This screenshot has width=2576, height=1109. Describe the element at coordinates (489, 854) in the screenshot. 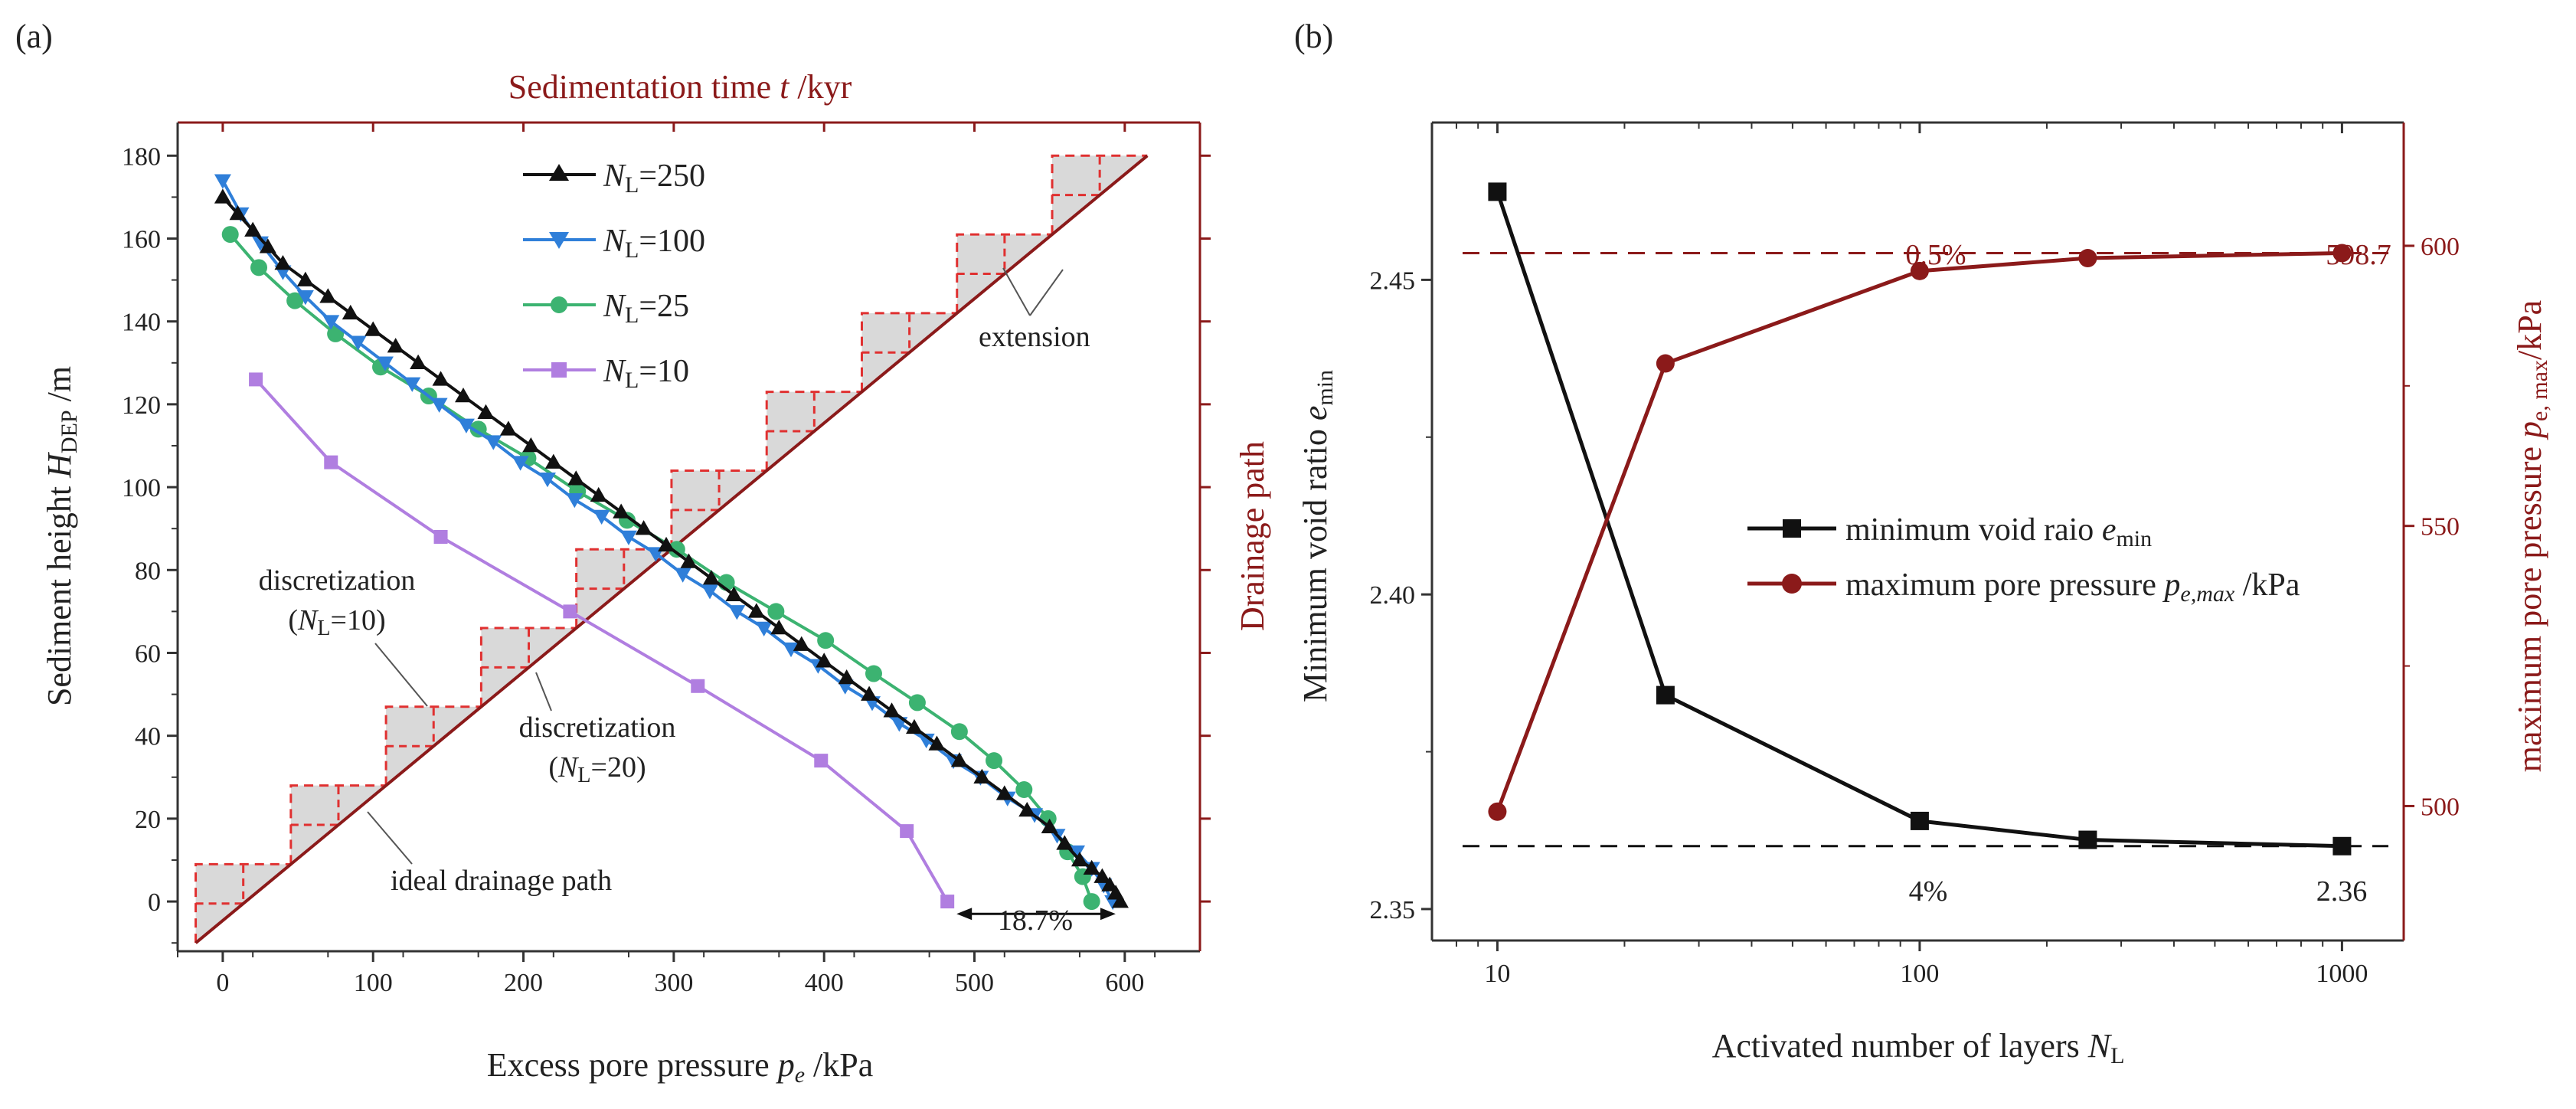

I see `annotation-ideal-path: ideal drainage path` at that location.